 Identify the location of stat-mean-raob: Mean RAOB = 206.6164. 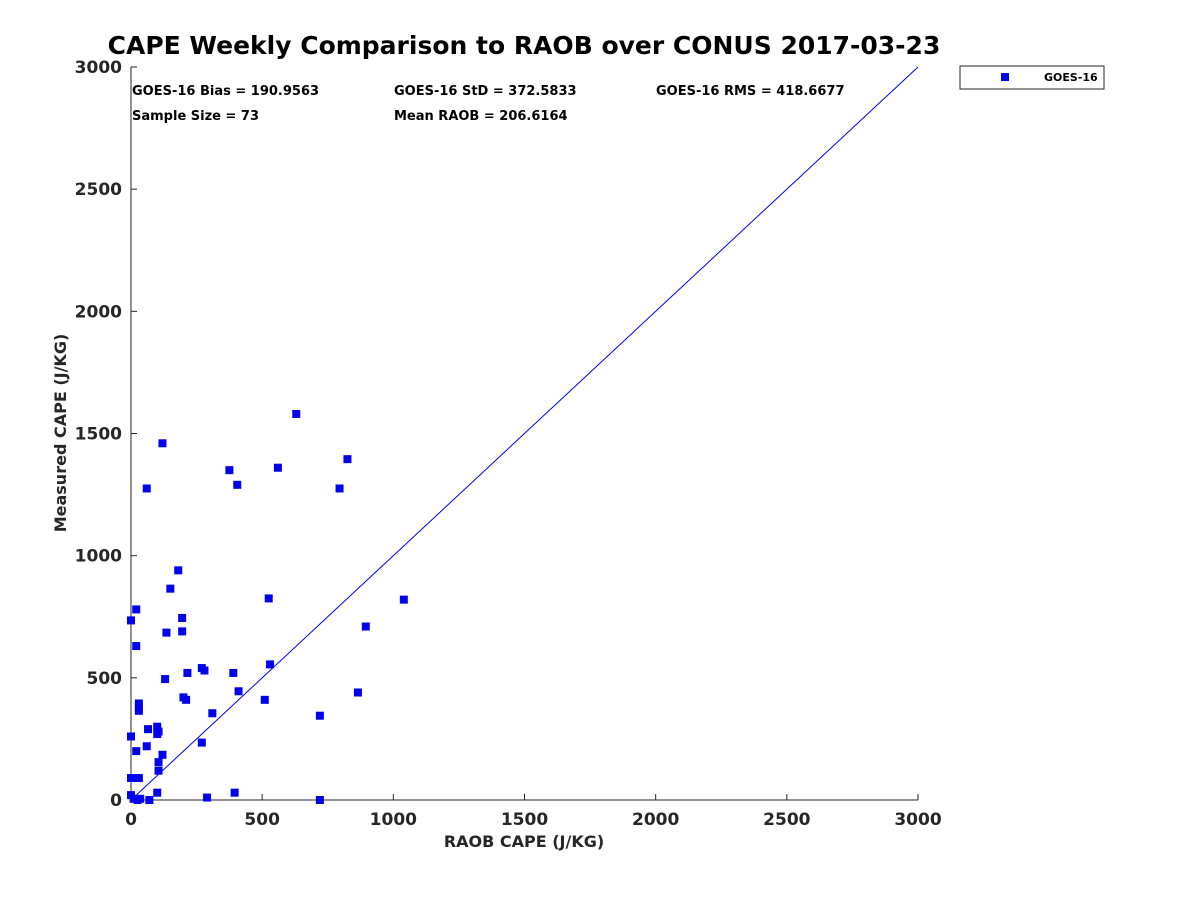
(481, 116).